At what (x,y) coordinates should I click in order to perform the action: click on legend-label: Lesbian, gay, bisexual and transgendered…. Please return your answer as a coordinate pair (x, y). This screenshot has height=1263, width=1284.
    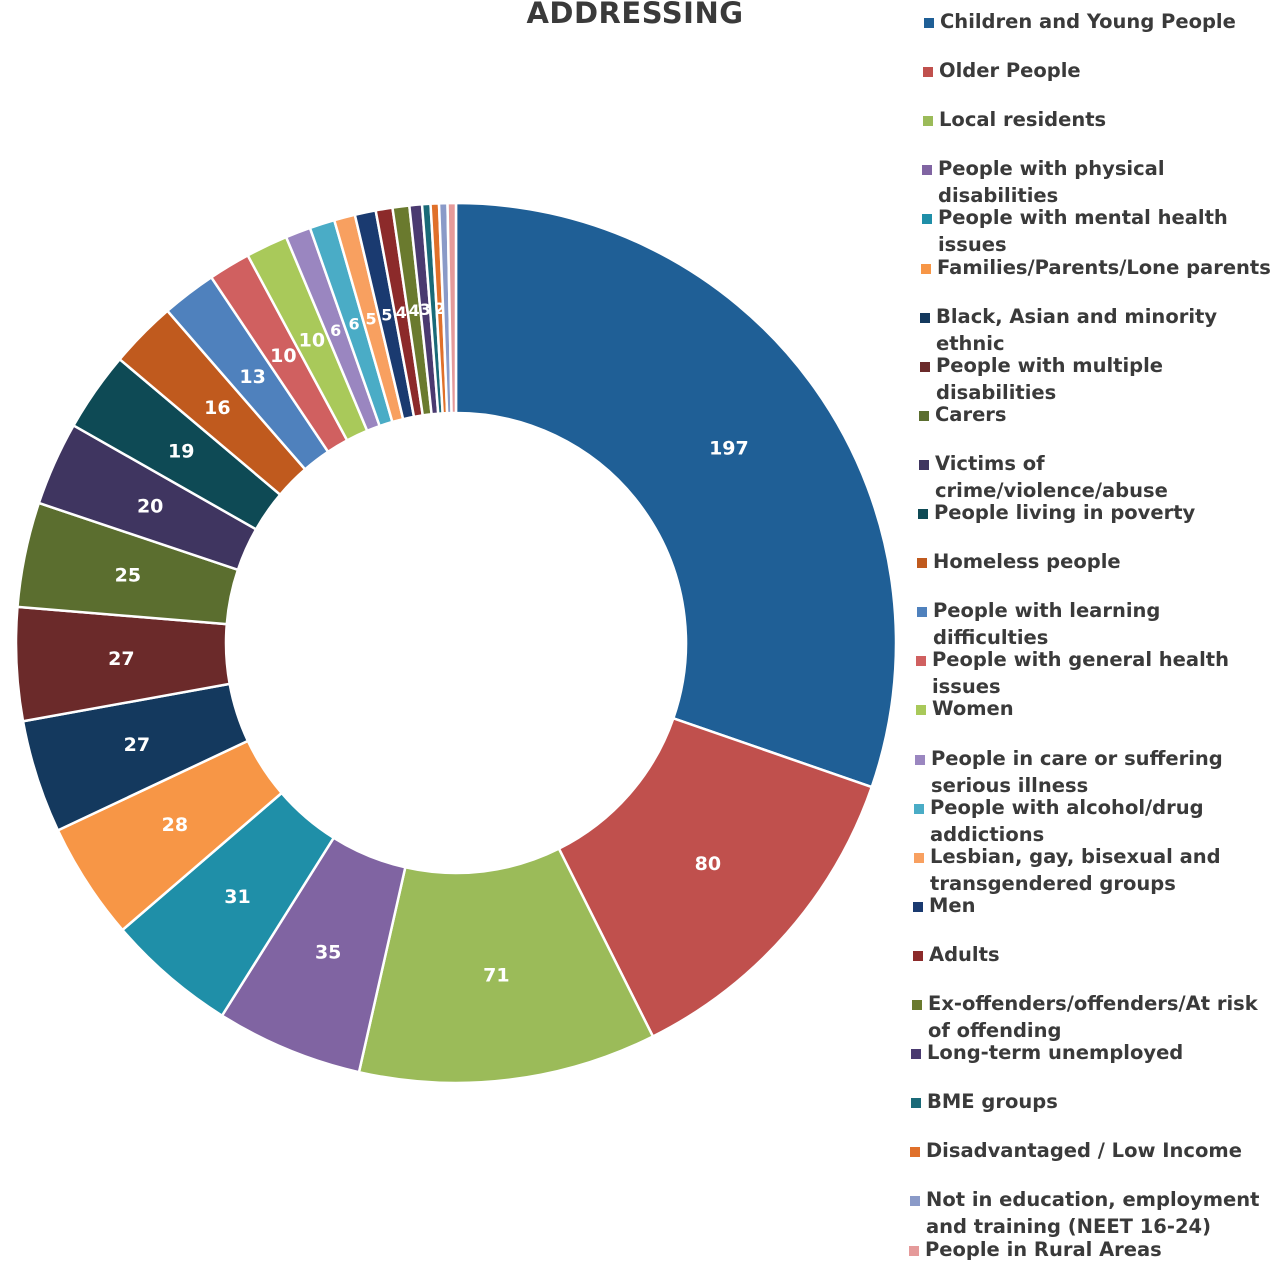
    Looking at the image, I should click on (1075, 869).